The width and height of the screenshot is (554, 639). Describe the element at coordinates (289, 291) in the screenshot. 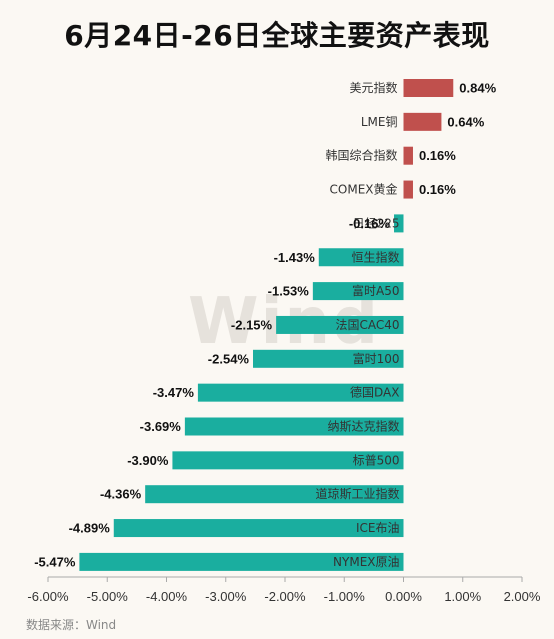

I see `data-label: -1.53%` at that location.